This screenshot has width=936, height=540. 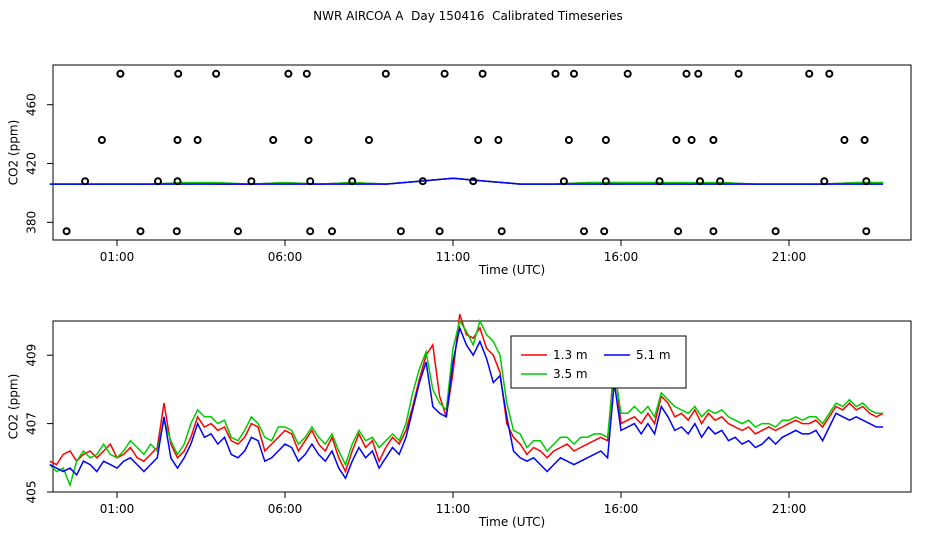 What do you see at coordinates (32, 222) in the screenshot?
I see `y-tick-label: 380` at bounding box center [32, 222].